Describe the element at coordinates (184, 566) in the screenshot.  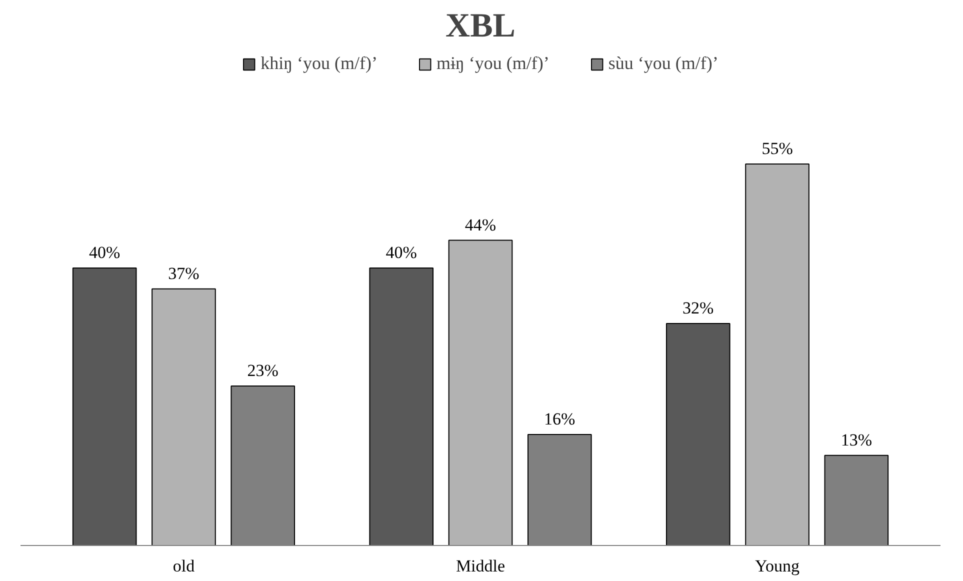
I see `x-tick-label: old` at that location.